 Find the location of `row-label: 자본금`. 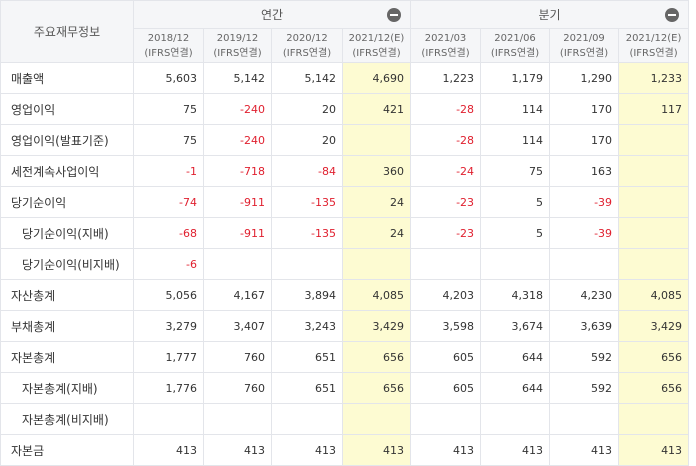

row-label: 자본금 is located at coordinates (67, 450).